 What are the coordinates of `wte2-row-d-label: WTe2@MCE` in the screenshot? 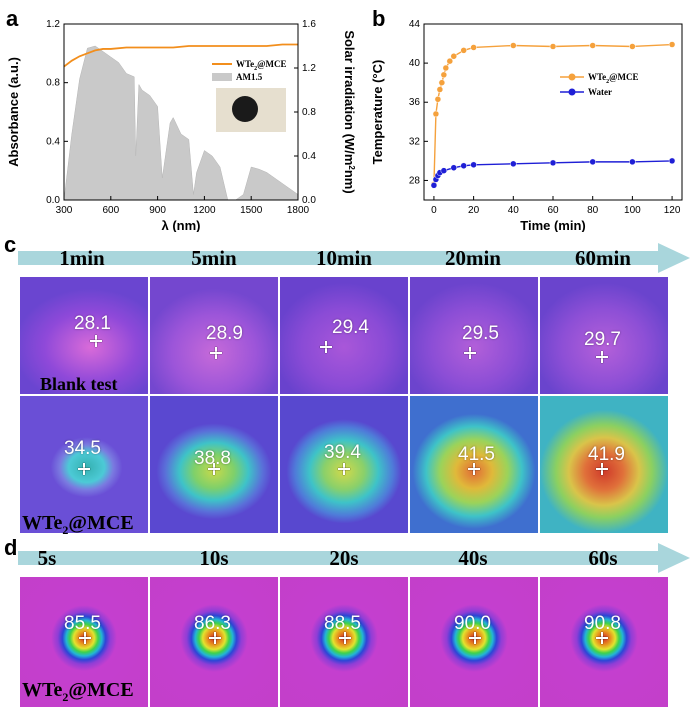 It's located at (78, 691).